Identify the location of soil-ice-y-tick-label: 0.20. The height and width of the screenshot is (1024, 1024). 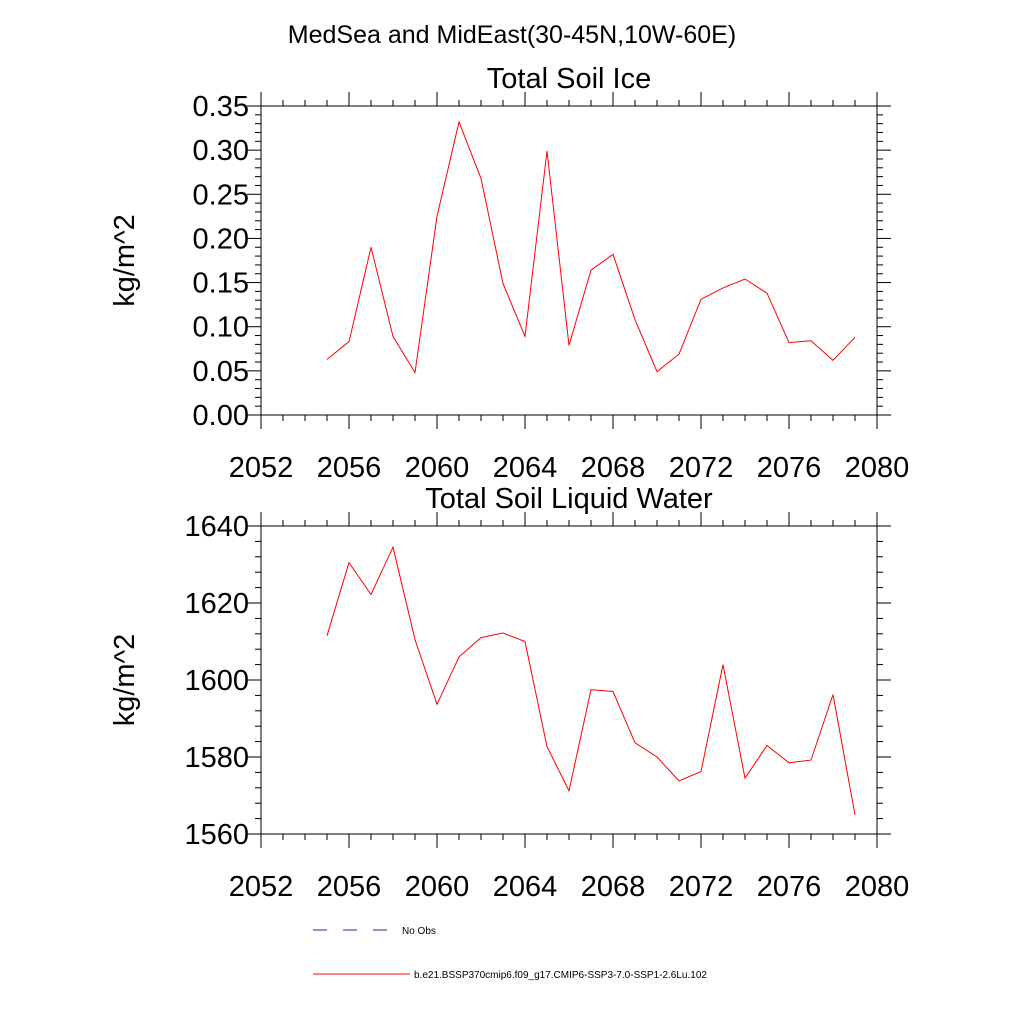
(221, 239).